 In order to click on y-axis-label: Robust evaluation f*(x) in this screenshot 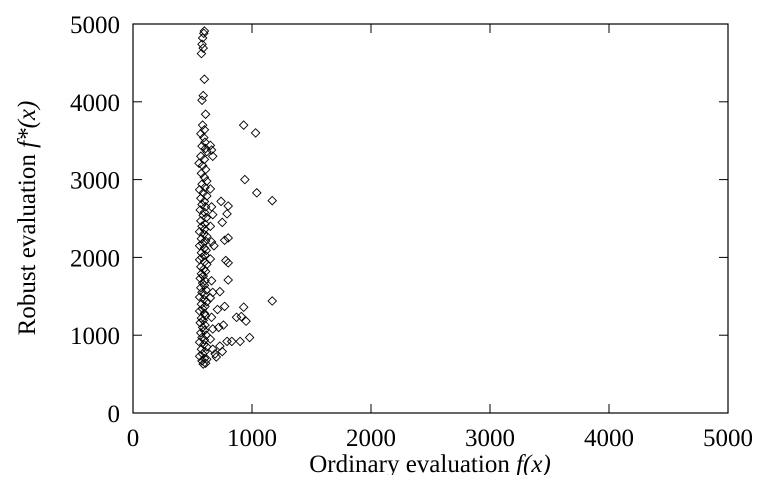, I will do `click(27, 218)`.